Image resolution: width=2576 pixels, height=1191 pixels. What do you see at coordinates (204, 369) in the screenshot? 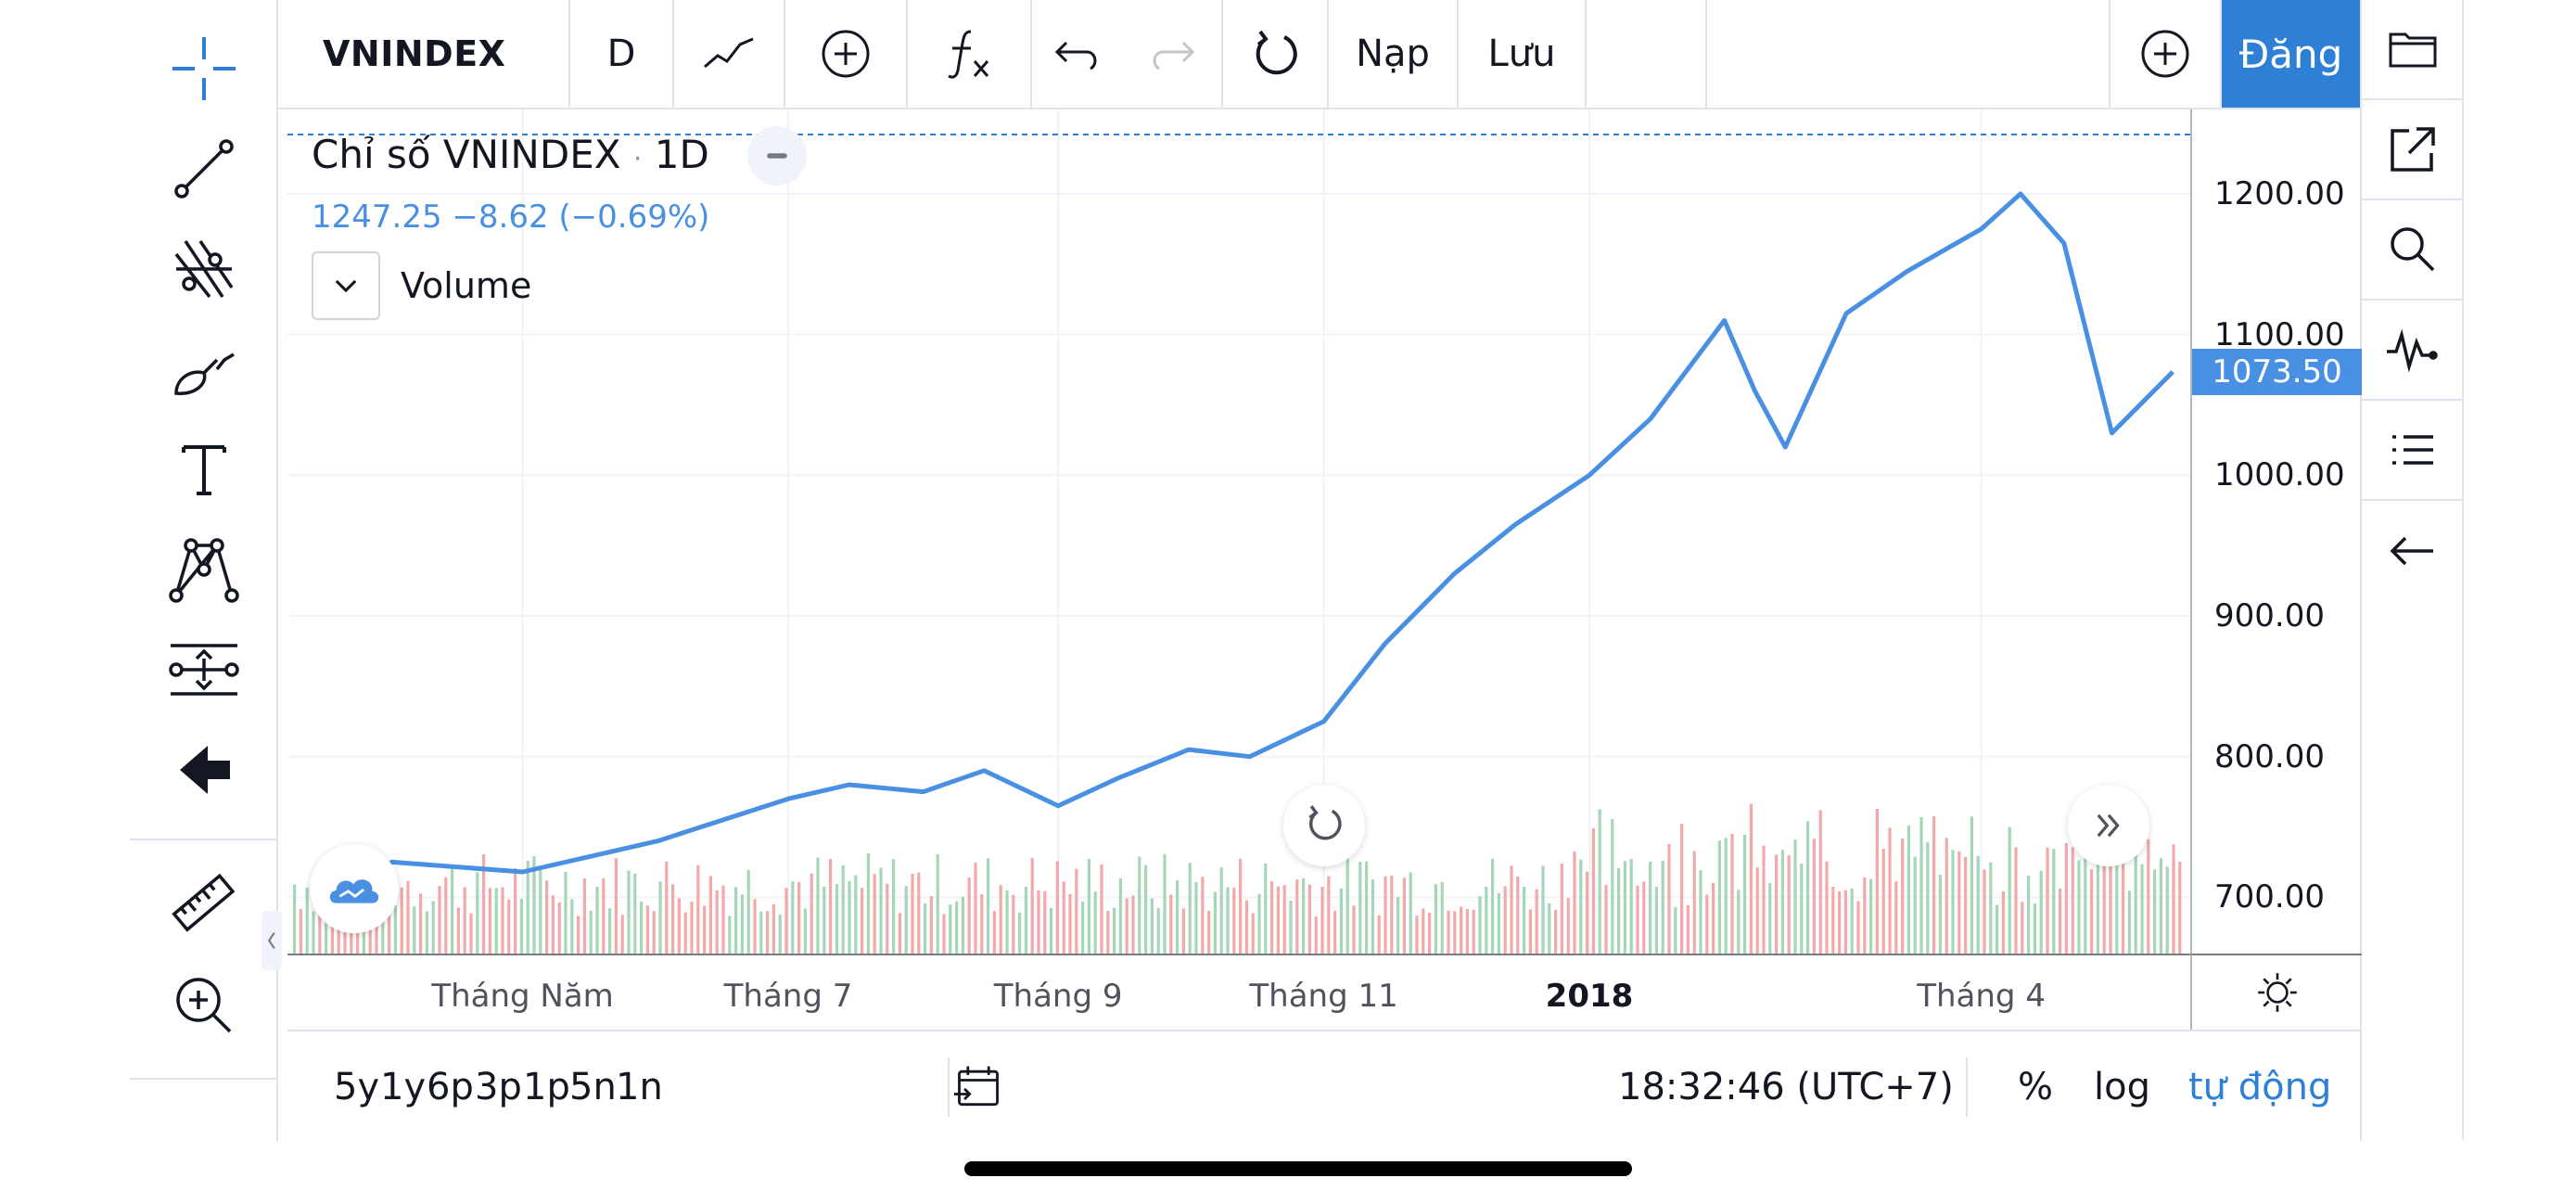
I see `brush-icon` at bounding box center [204, 369].